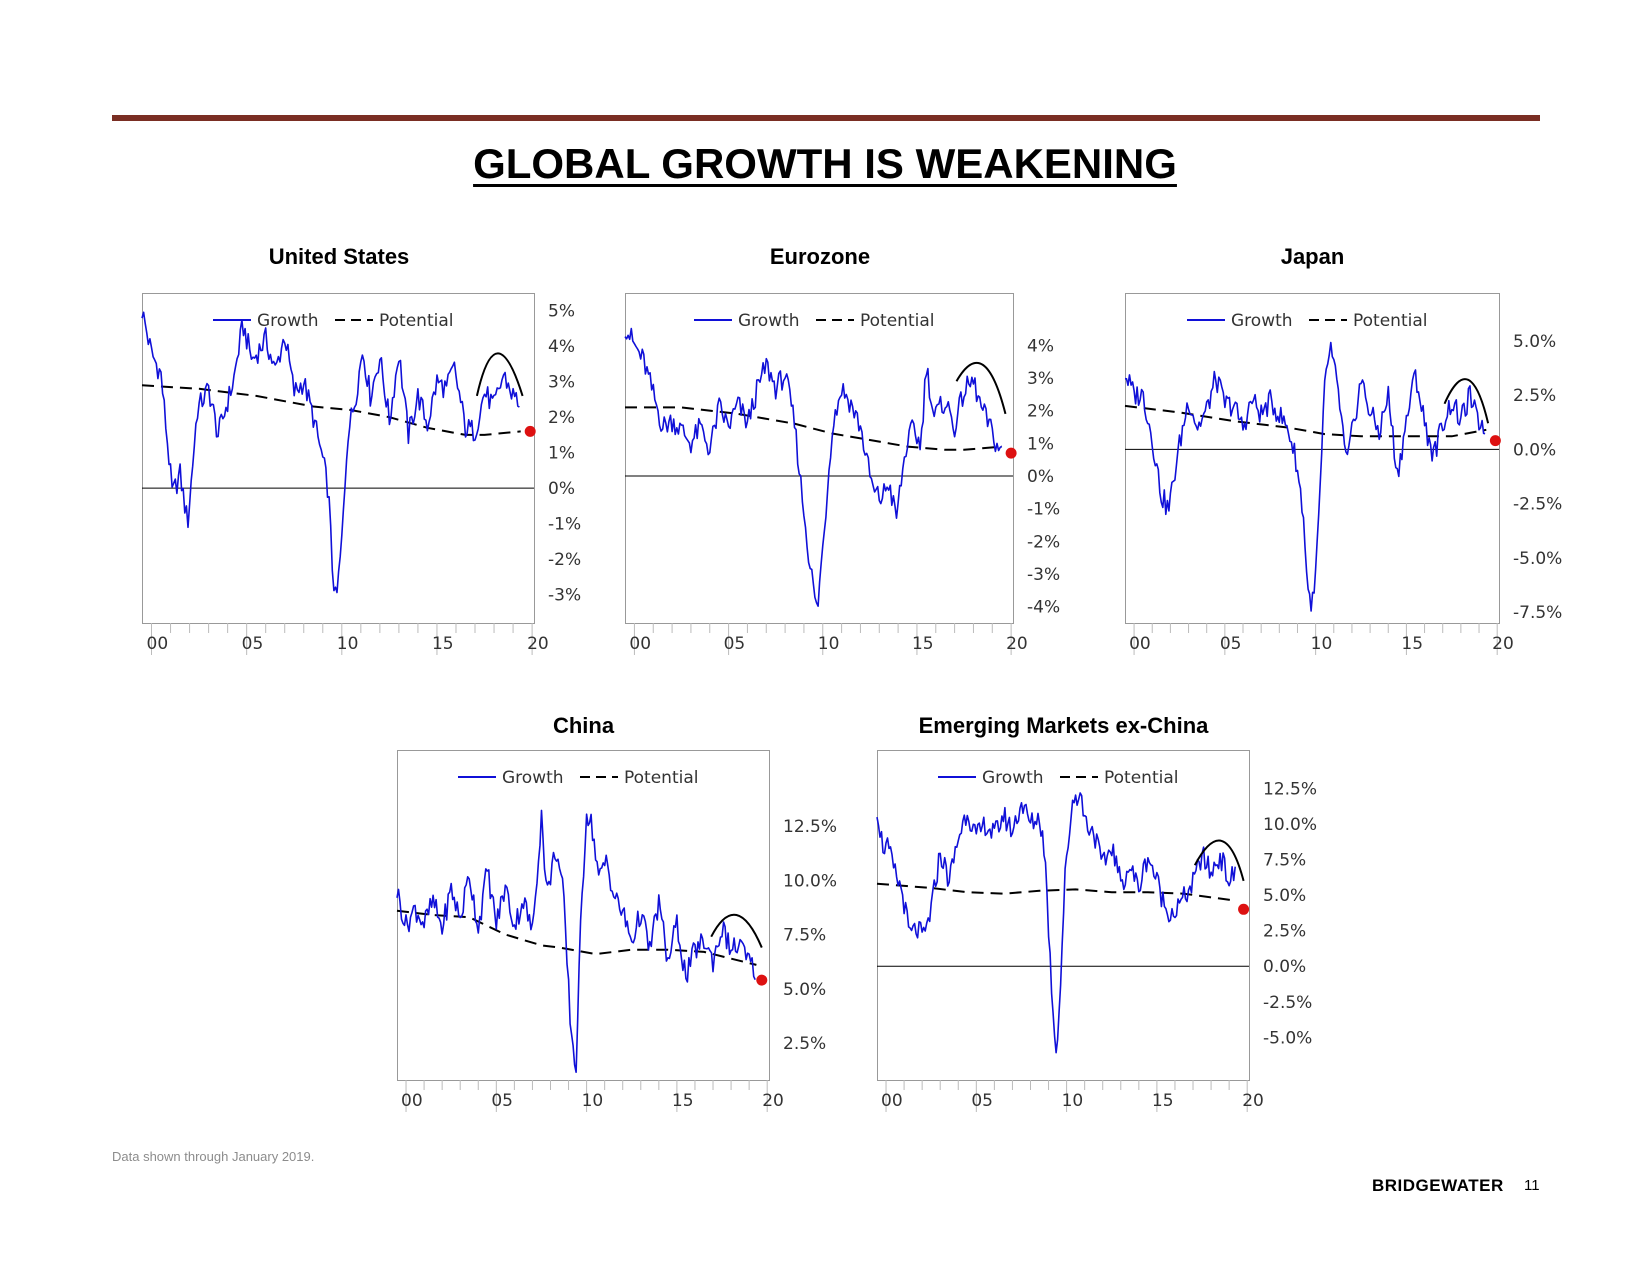  What do you see at coordinates (1312, 256) in the screenshot?
I see `chart-title-japan: Japan` at bounding box center [1312, 256].